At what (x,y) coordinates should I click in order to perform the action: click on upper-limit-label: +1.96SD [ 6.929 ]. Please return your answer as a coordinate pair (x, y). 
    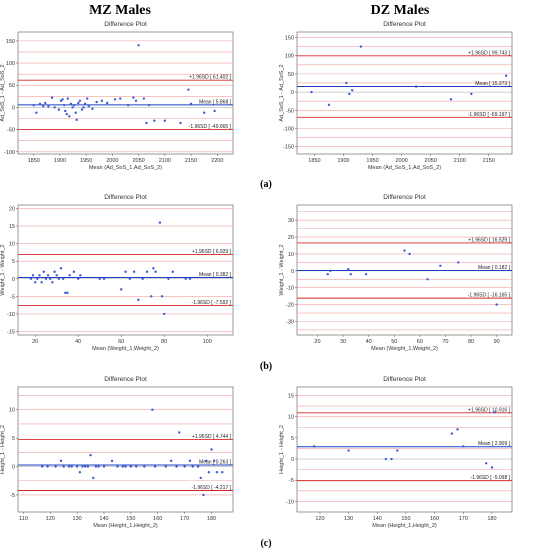
    Looking at the image, I should click on (212, 252).